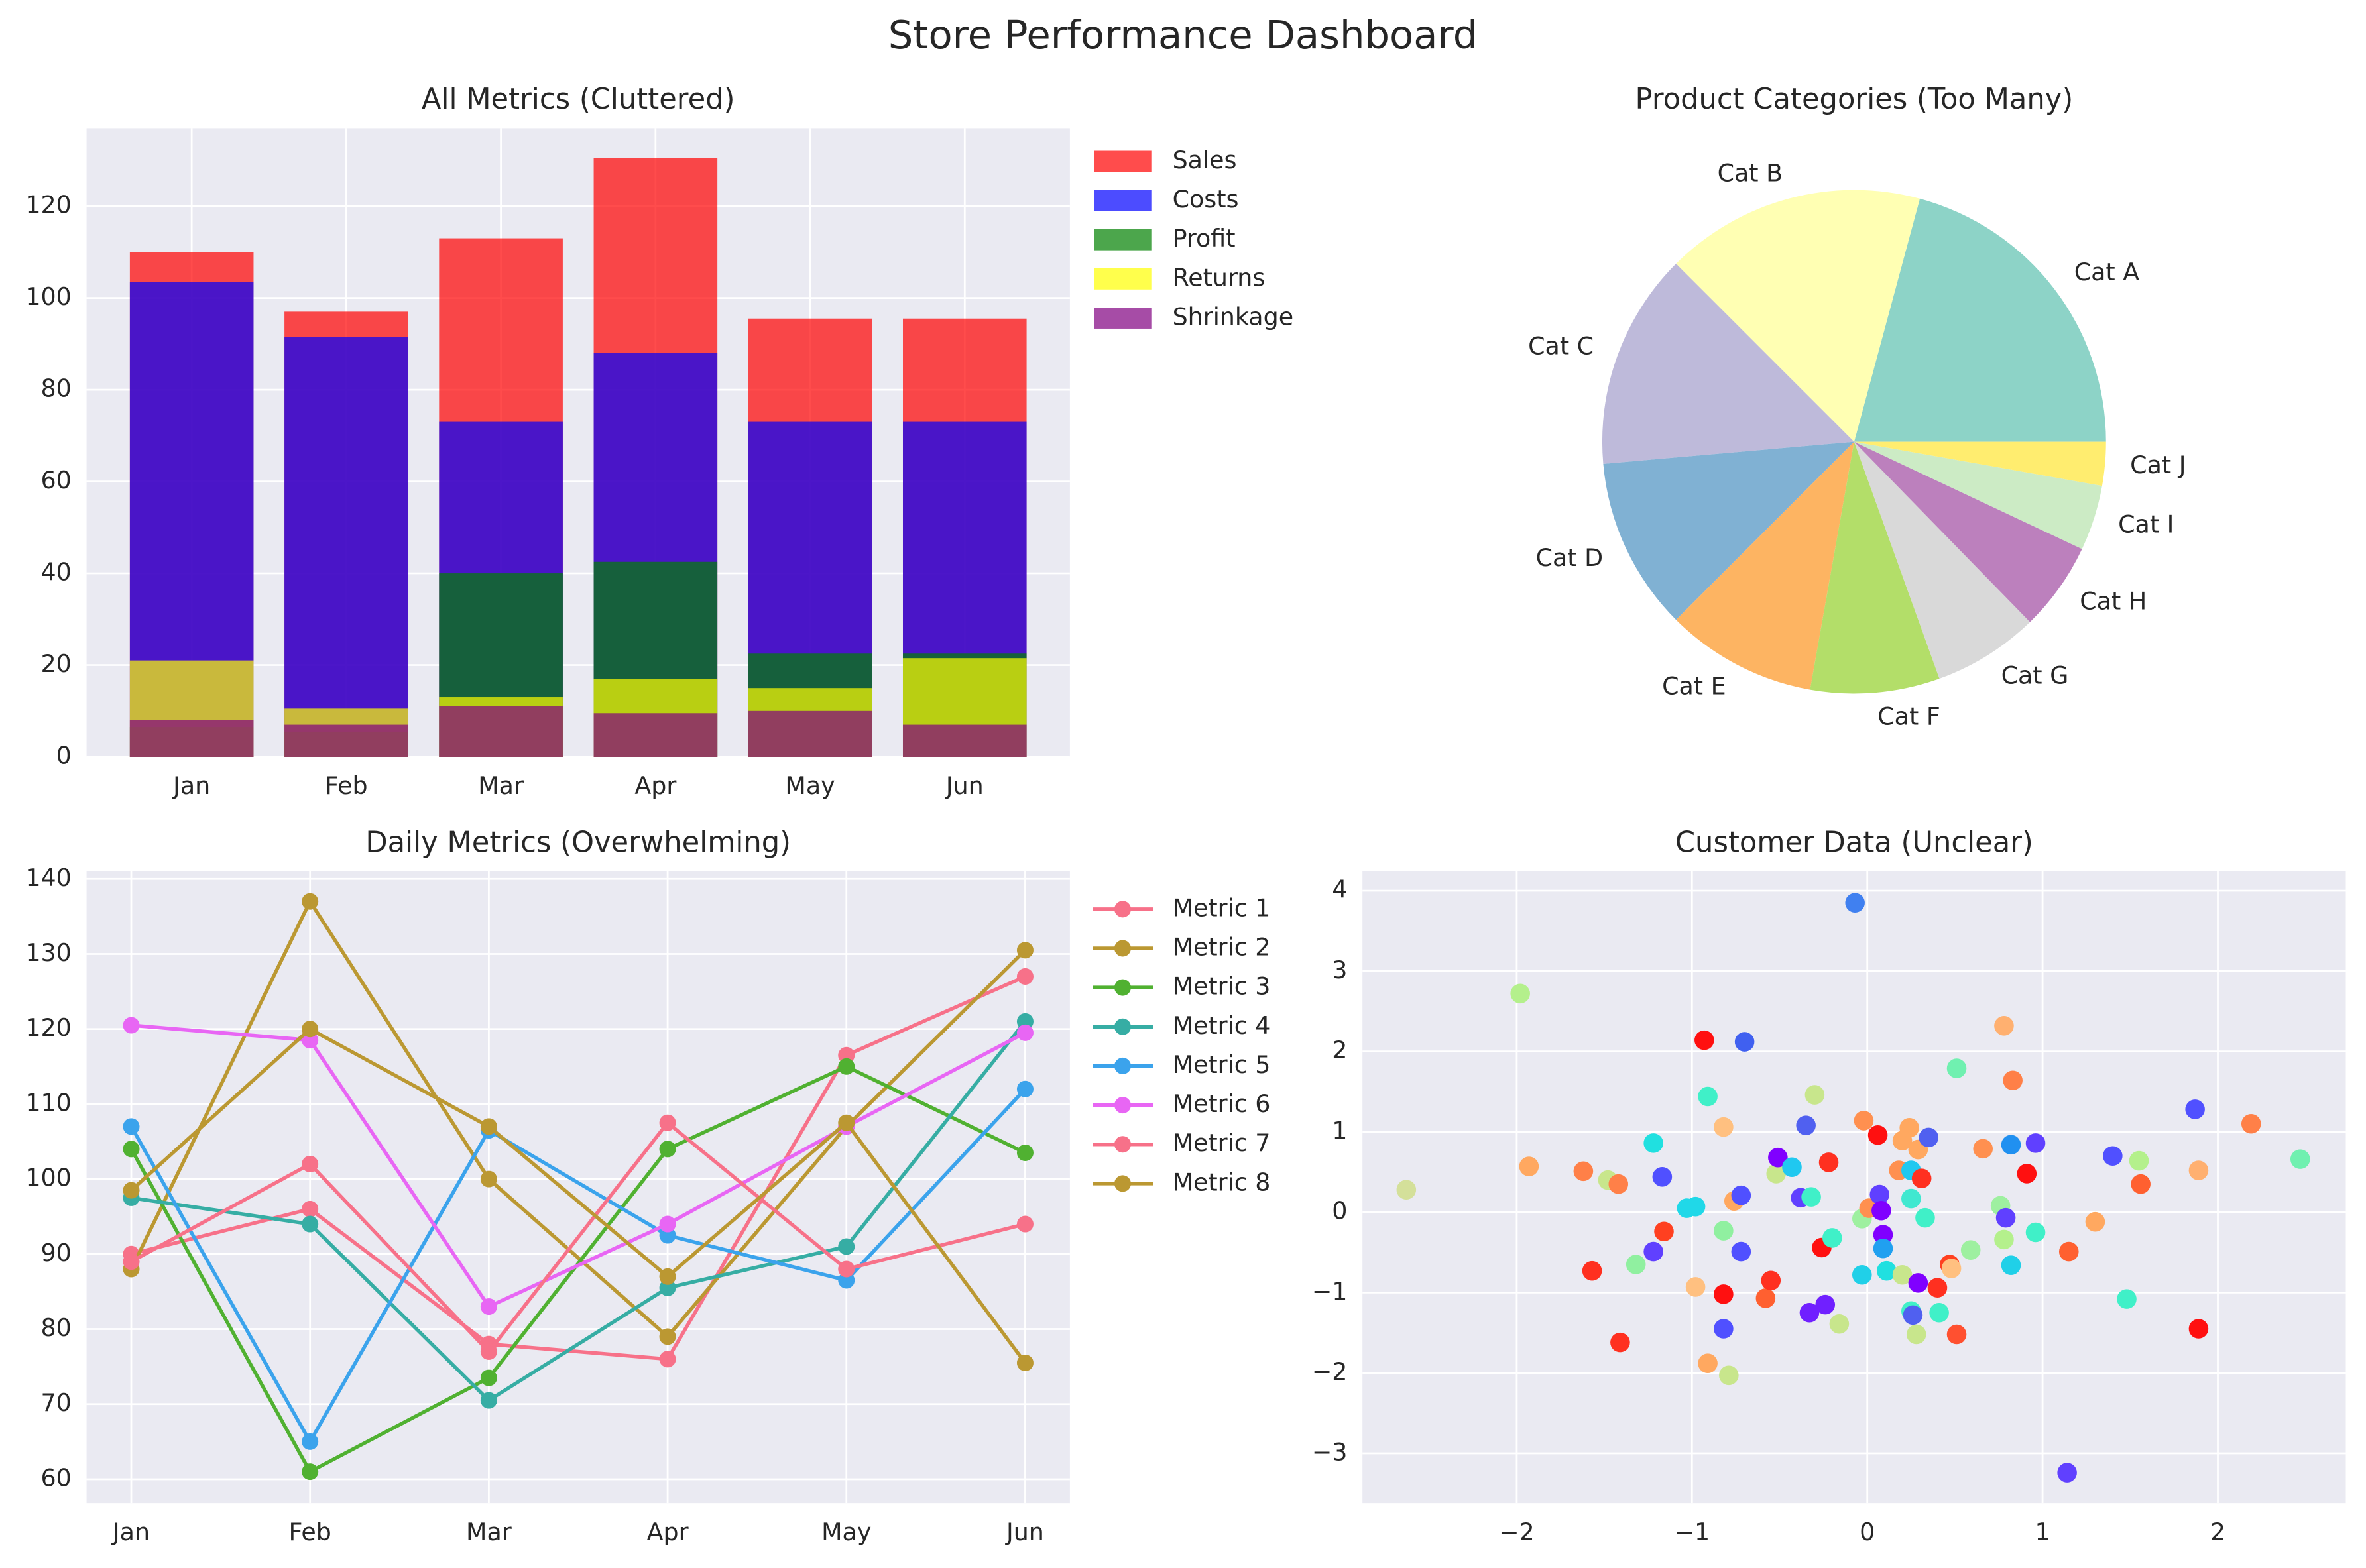 This screenshot has width=2366, height=1568. What do you see at coordinates (2043, 1532) in the screenshot?
I see `x-tick-label: 1` at bounding box center [2043, 1532].